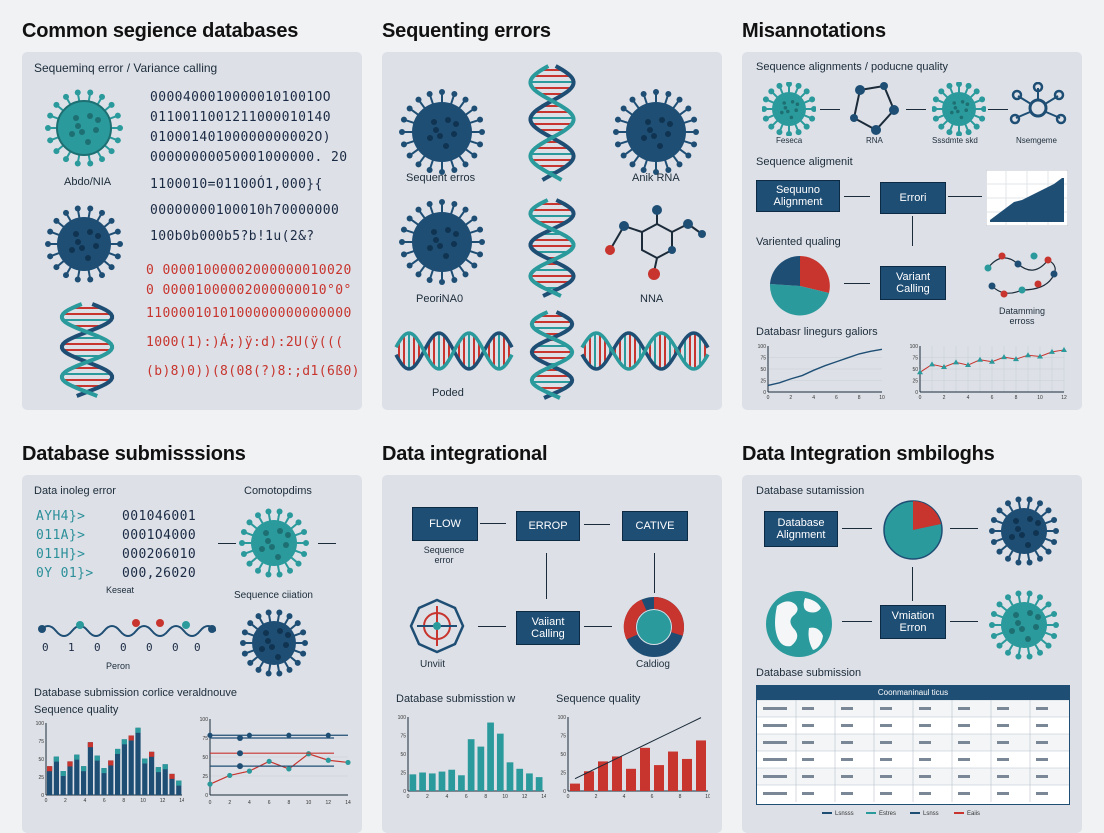 This screenshot has width=1104, height=833. Describe the element at coordinates (799, 285) in the screenshot. I see `pie-chart-icon` at that location.